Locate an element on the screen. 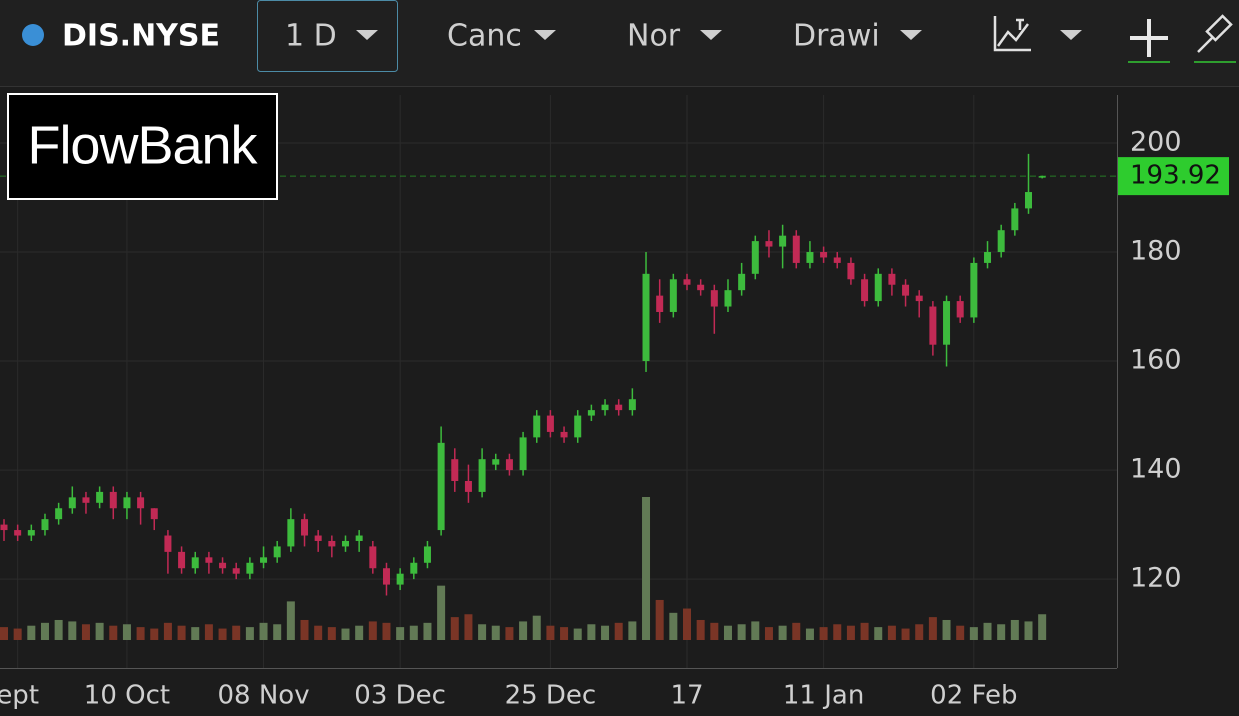 The width and height of the screenshot is (1239, 716). y-tick-label: 140 is located at coordinates (1156, 469).